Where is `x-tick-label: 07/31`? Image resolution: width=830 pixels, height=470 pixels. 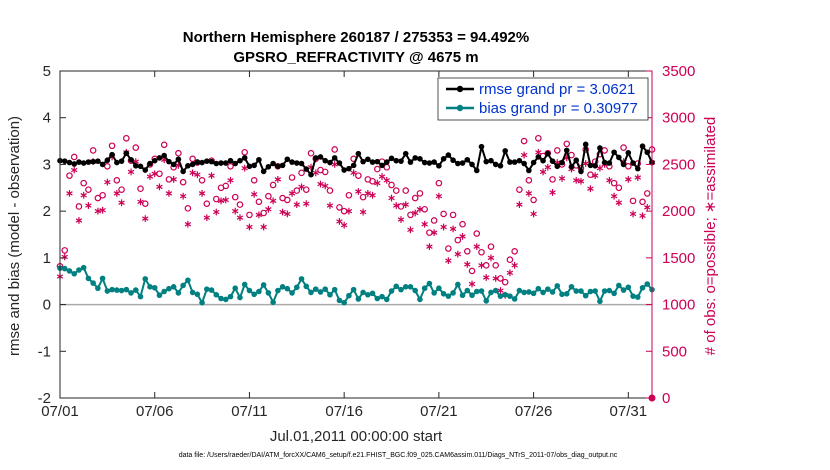 x-tick-label: 07/31 is located at coordinates (629, 411).